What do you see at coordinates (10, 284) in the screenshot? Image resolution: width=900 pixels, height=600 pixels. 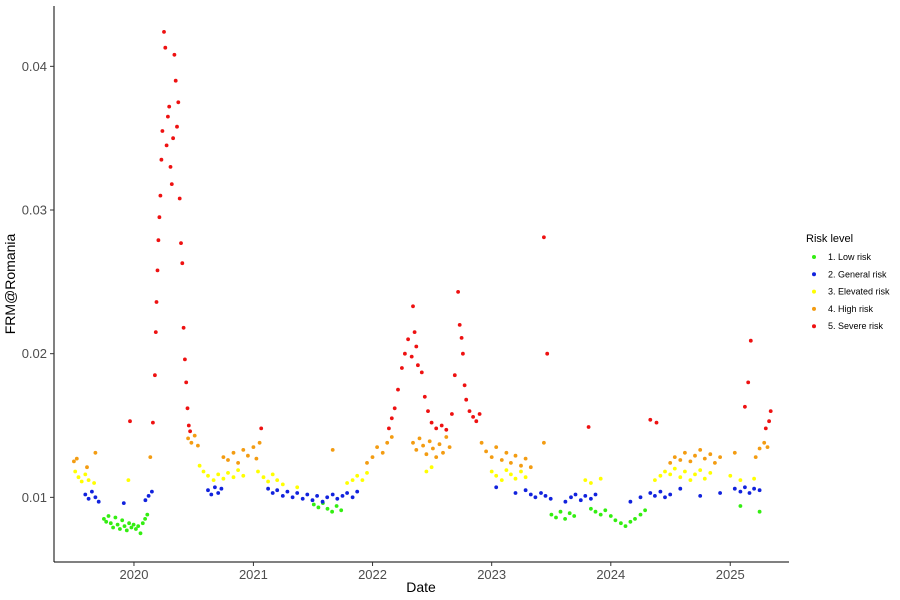 I see `y-axis-title: FRM@Romania` at bounding box center [10, 284].